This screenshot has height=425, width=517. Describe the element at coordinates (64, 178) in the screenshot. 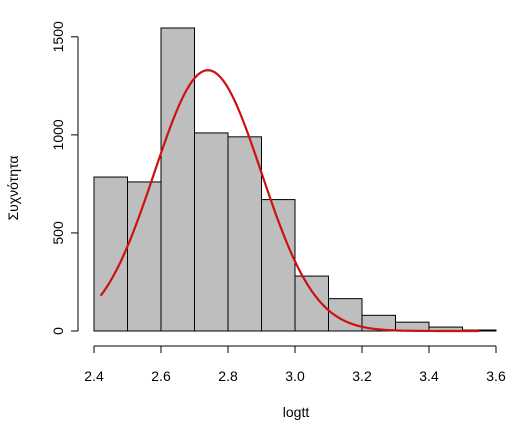

I see `y-axis: 0 500 1000 1500` at that location.